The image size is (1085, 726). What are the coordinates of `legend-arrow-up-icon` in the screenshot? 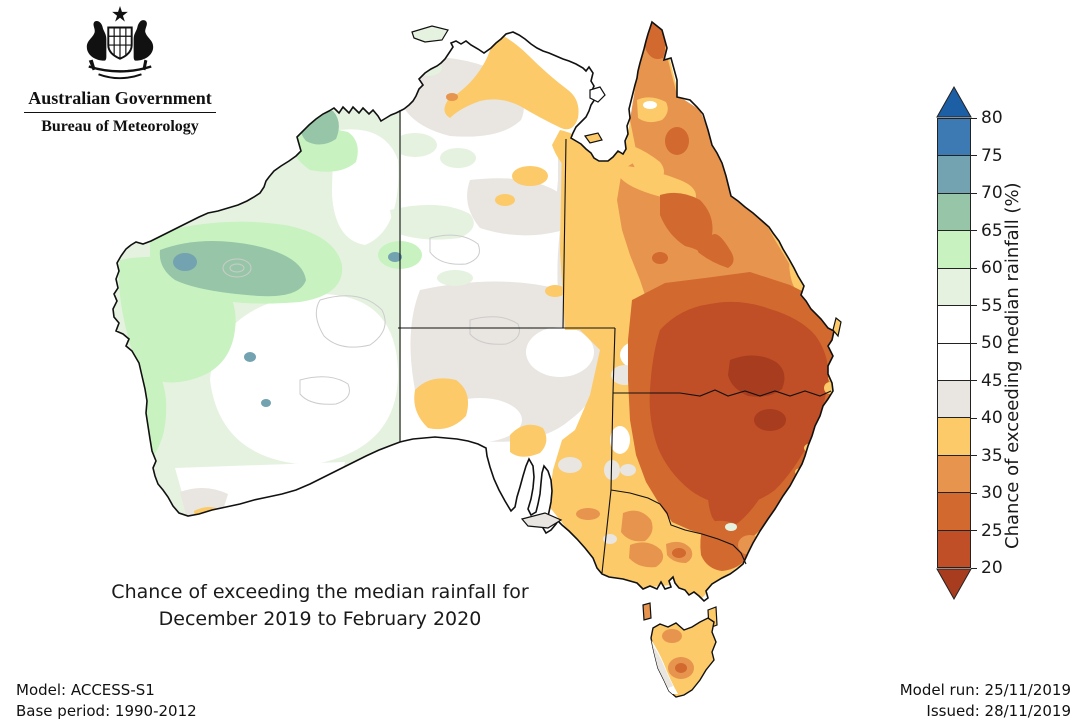 It's located at (954, 102).